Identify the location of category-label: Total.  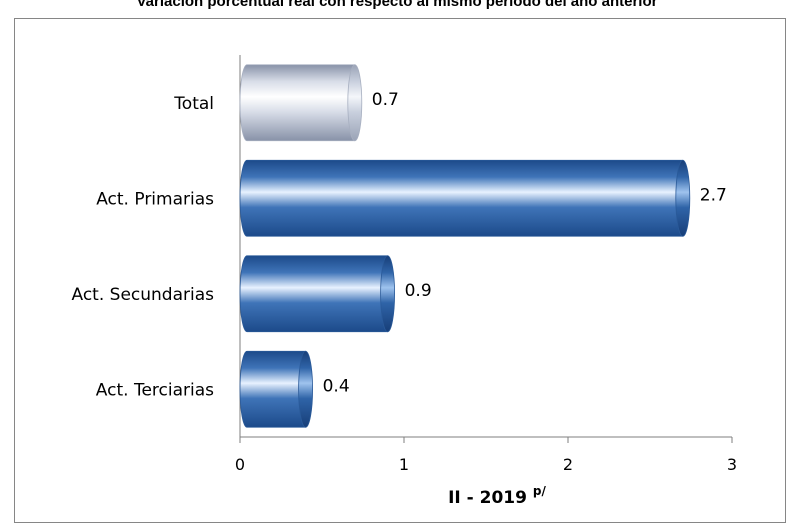
(193, 104).